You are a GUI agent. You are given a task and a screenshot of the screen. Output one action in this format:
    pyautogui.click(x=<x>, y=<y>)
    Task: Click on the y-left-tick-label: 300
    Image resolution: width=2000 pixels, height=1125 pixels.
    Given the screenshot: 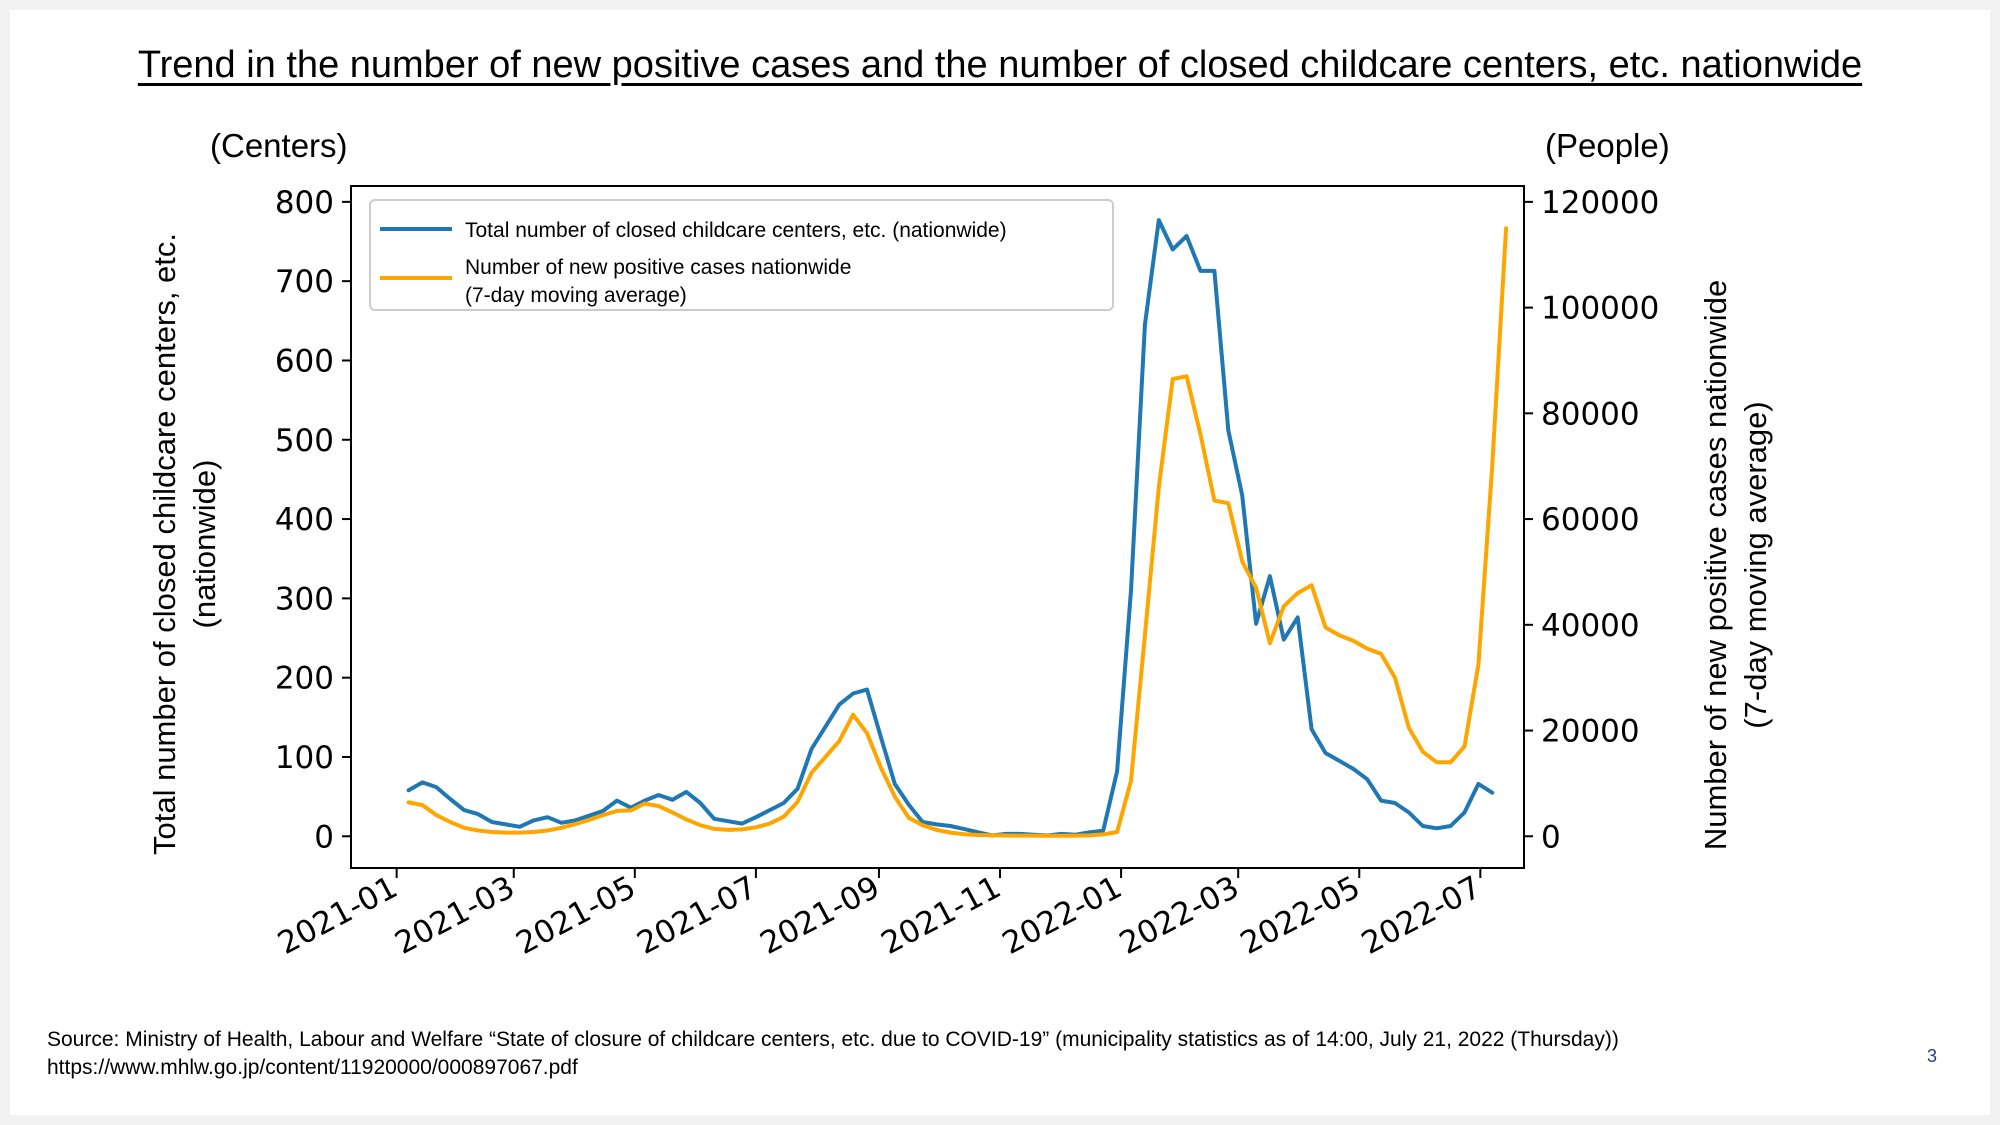 What is the action you would take?
    pyautogui.click(x=304, y=599)
    